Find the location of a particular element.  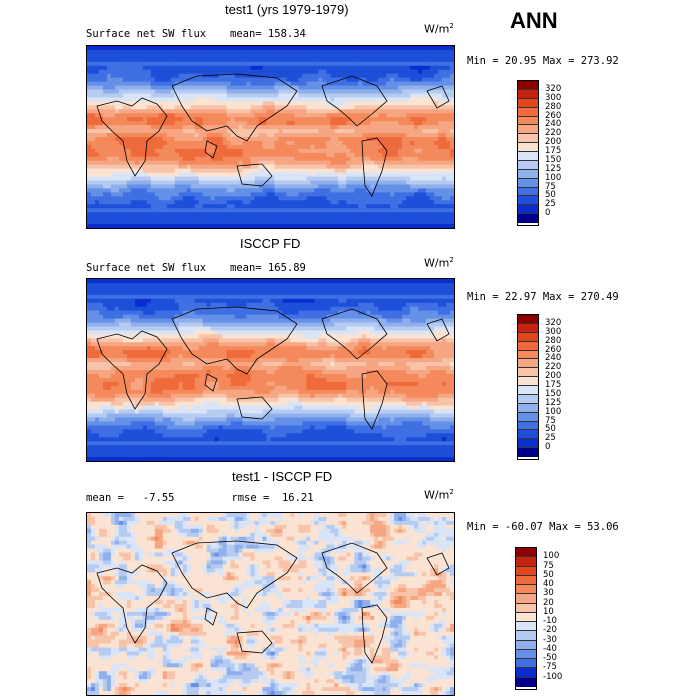

colorbar-tick-label: 30 is located at coordinates (548, 593).